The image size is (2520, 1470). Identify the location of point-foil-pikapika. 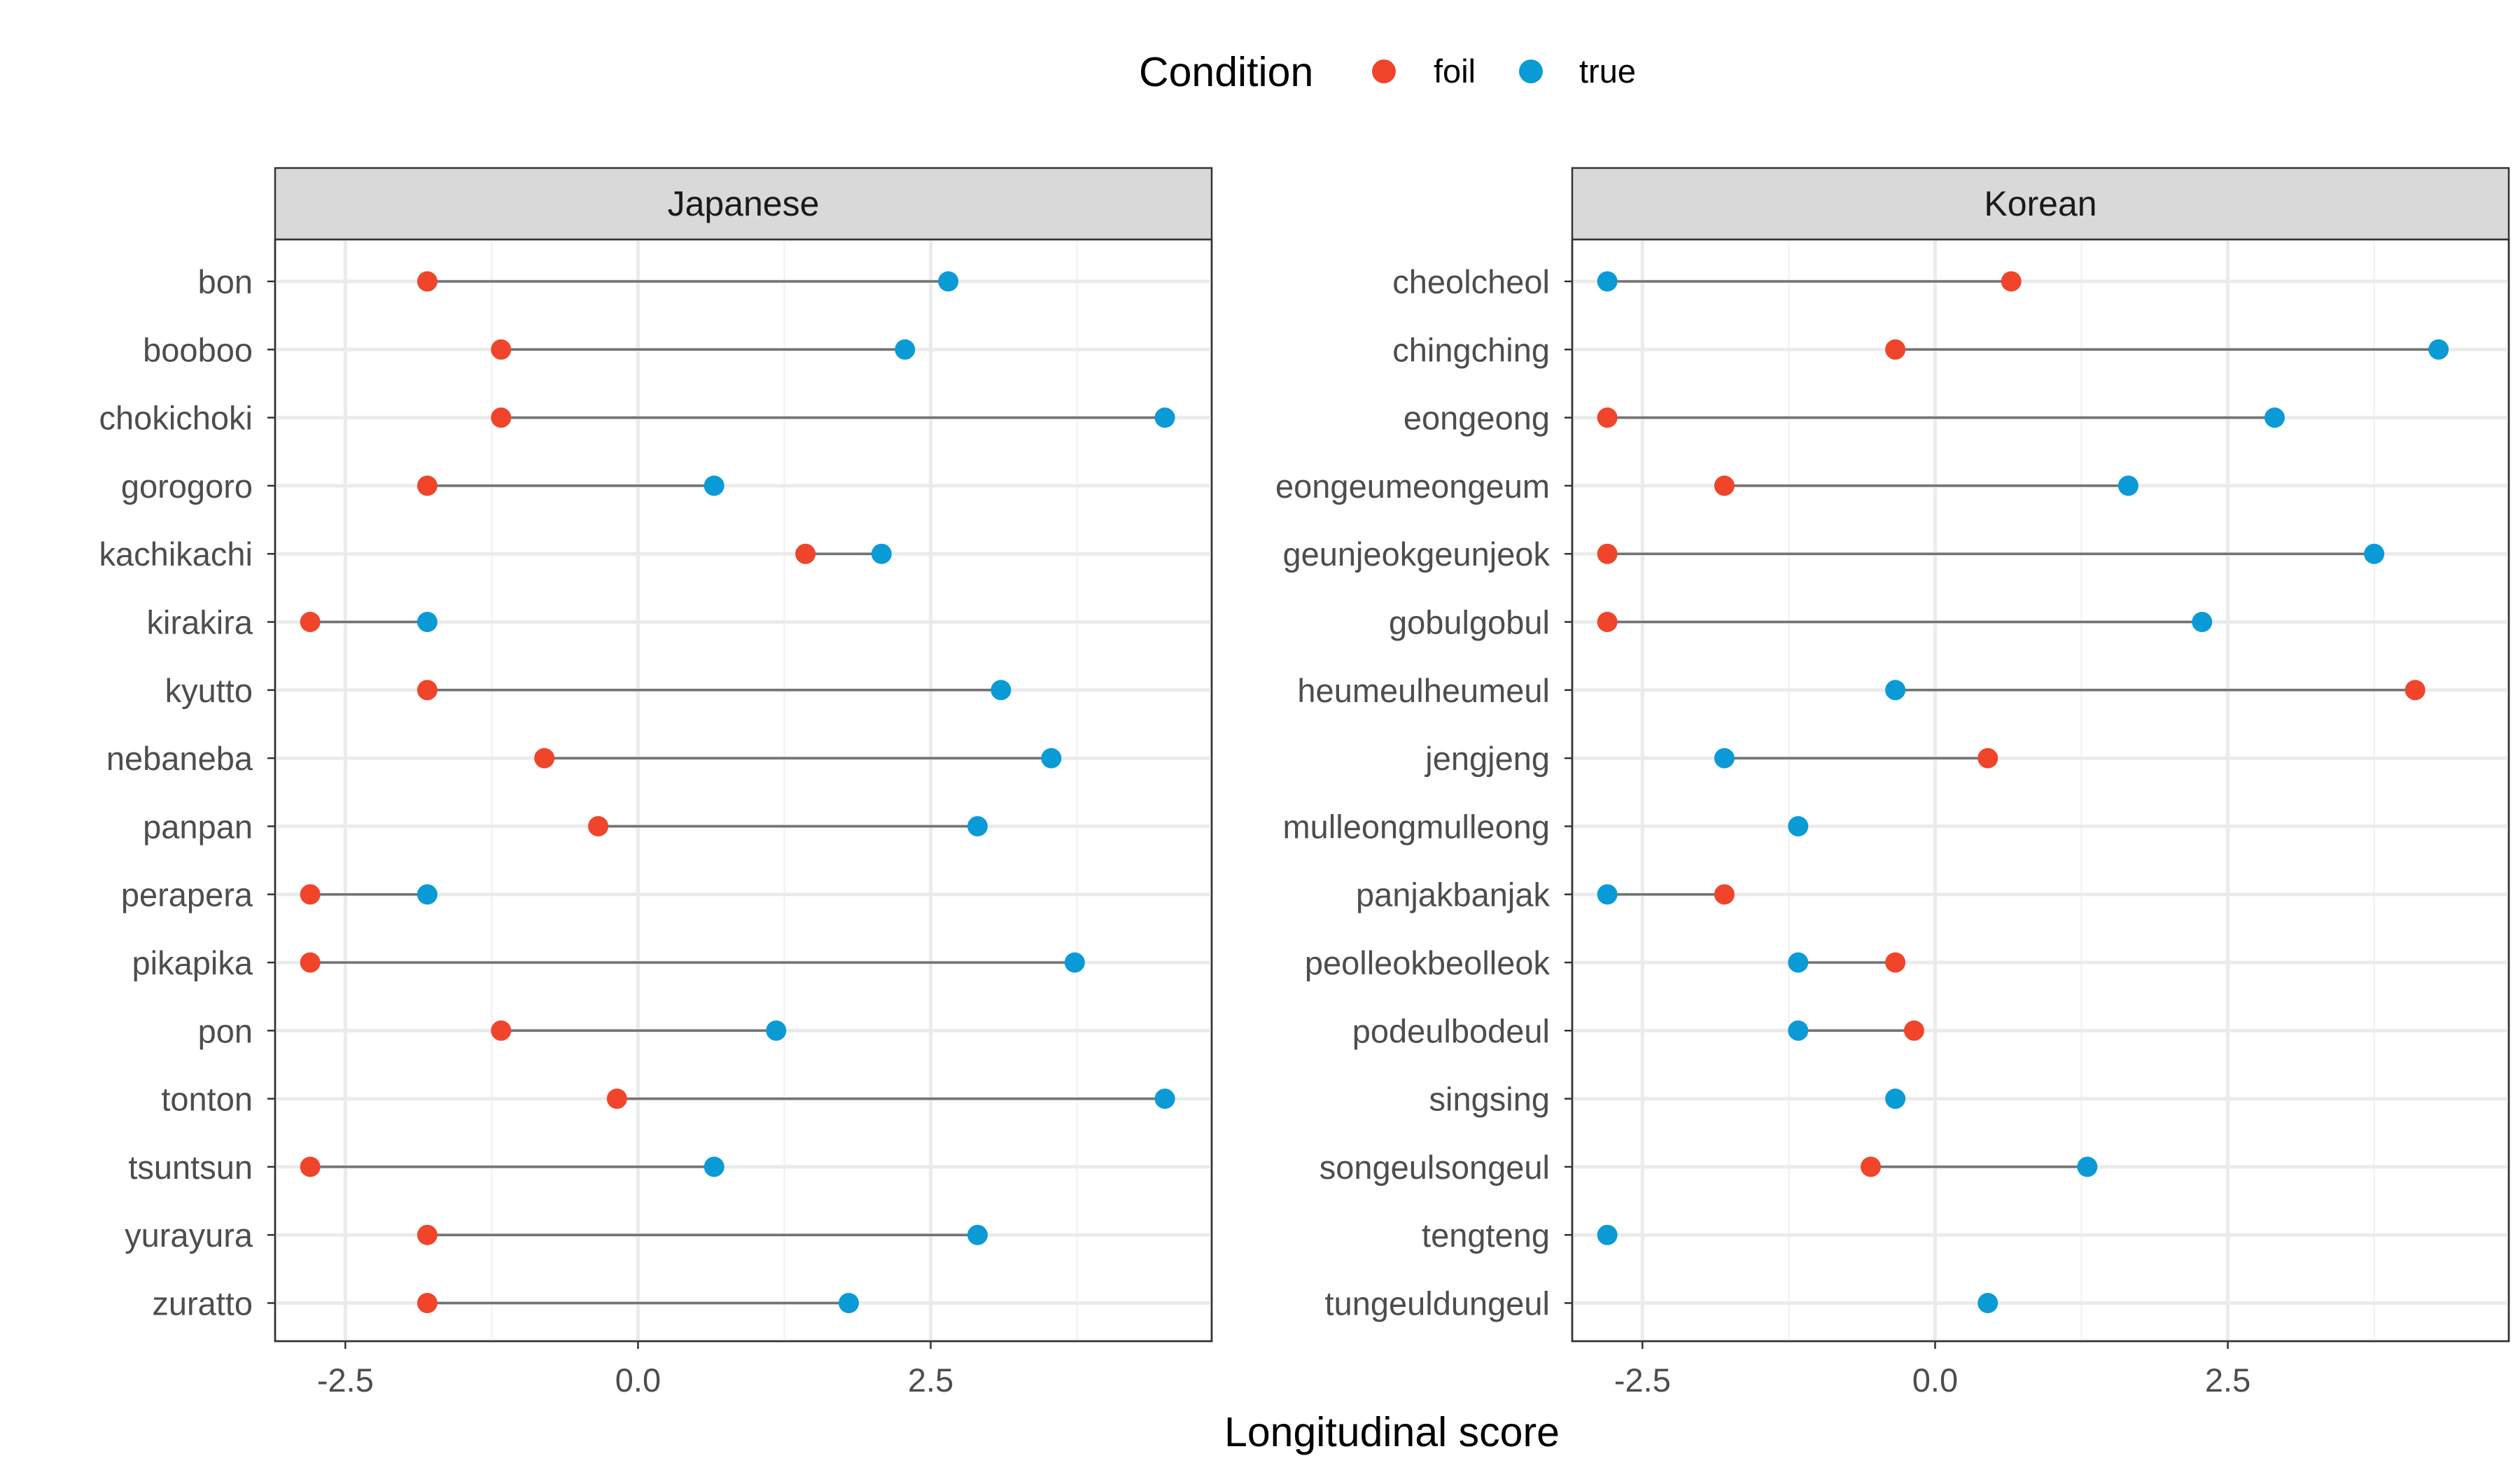
(310, 962).